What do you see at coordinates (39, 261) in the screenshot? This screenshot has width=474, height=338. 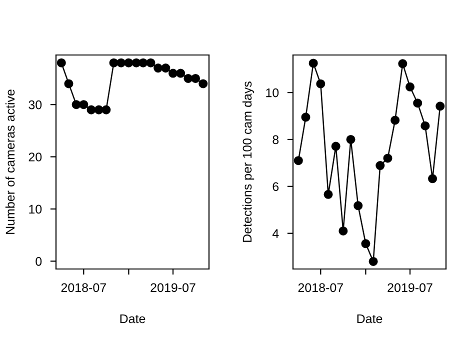 I see `y-tick-label: 0` at bounding box center [39, 261].